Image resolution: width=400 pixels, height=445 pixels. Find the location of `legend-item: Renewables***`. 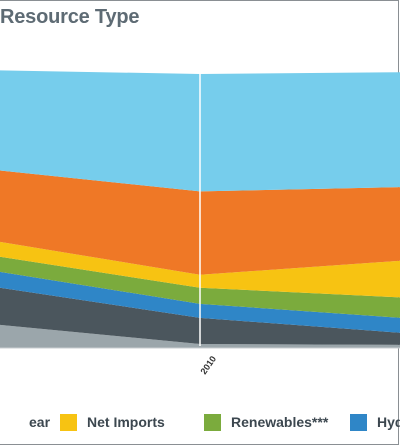

legend-item: Renewables*** is located at coordinates (266, 422).